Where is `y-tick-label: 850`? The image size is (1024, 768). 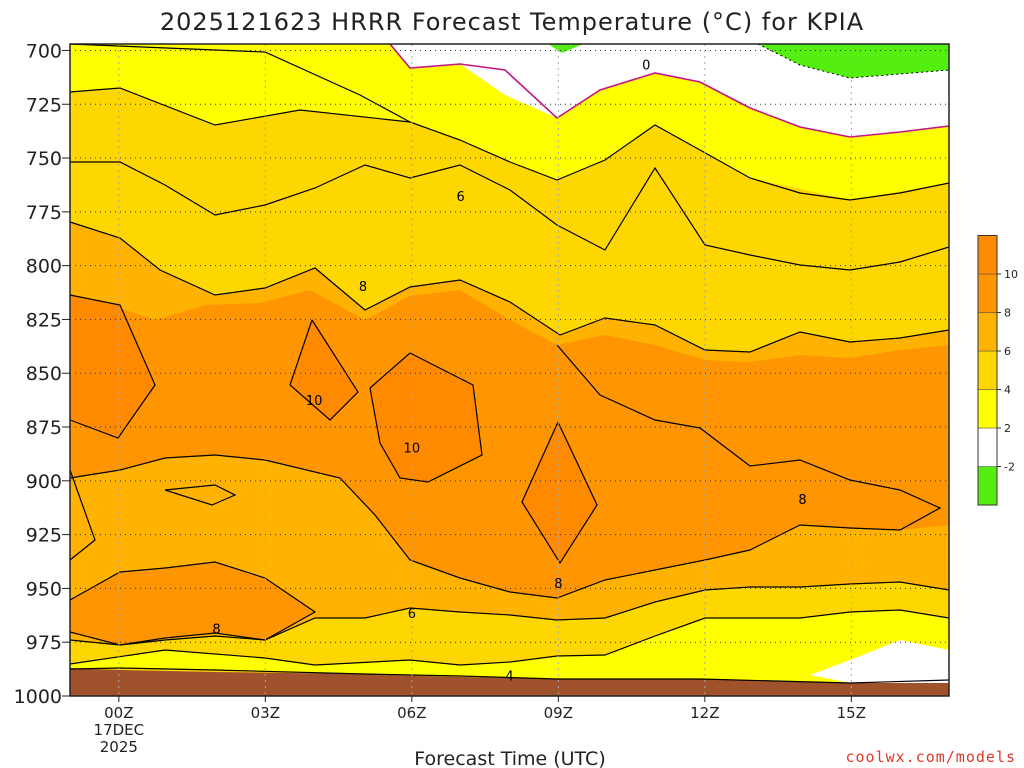 y-tick-label: 850 is located at coordinates (44, 374).